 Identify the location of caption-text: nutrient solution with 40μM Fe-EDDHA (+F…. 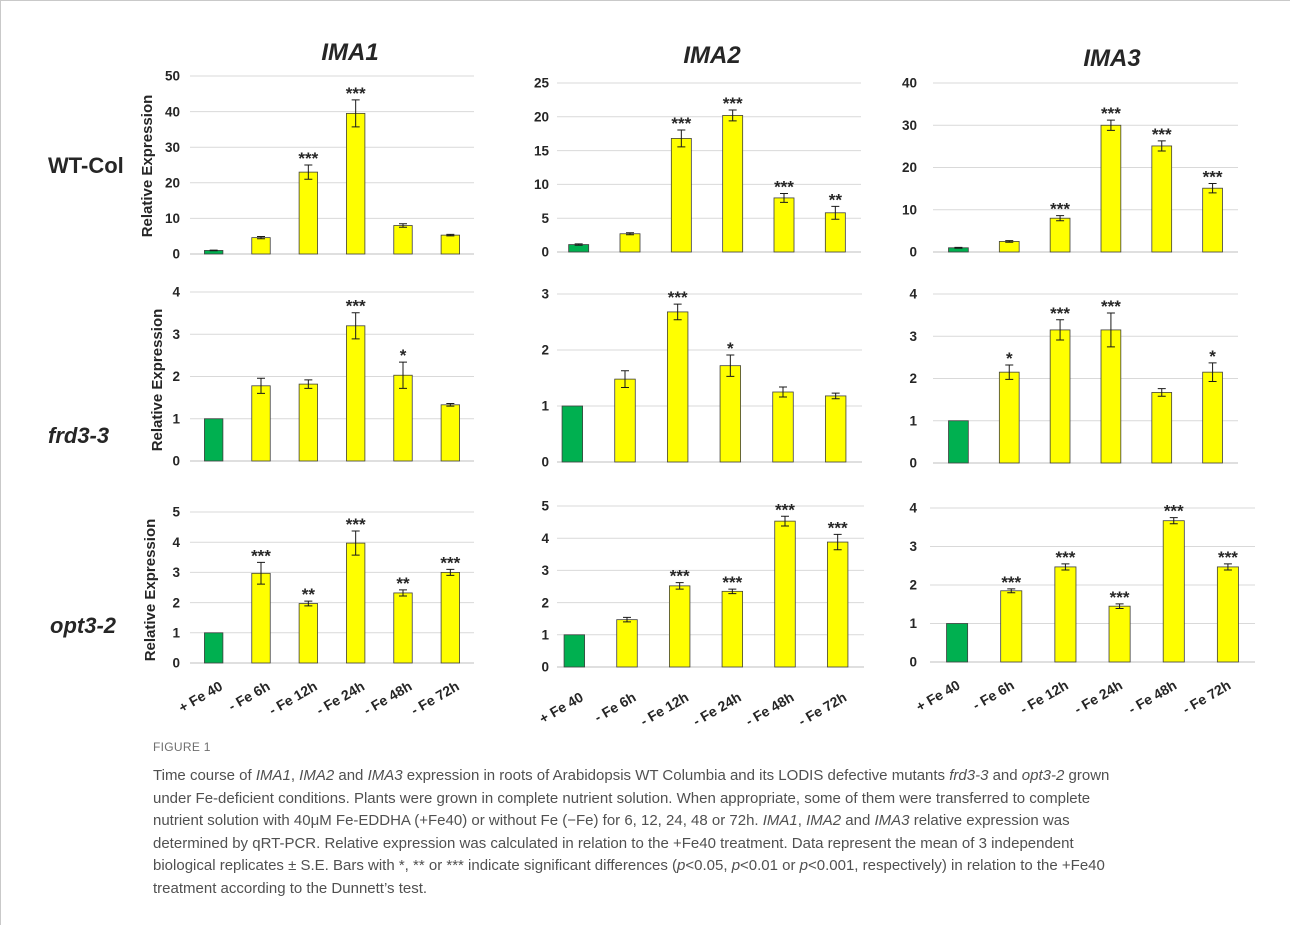
(458, 820).